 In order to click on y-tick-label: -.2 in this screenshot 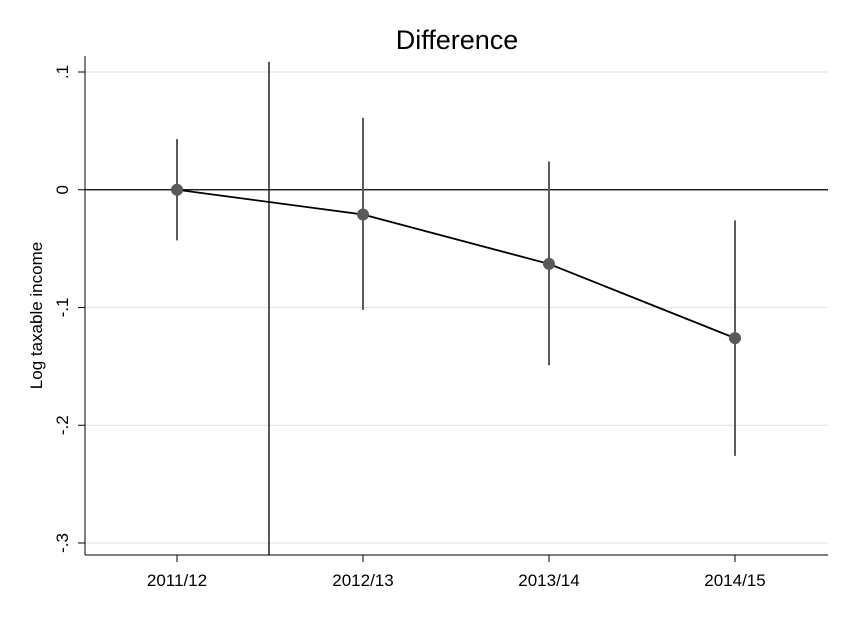, I will do `click(62, 425)`.